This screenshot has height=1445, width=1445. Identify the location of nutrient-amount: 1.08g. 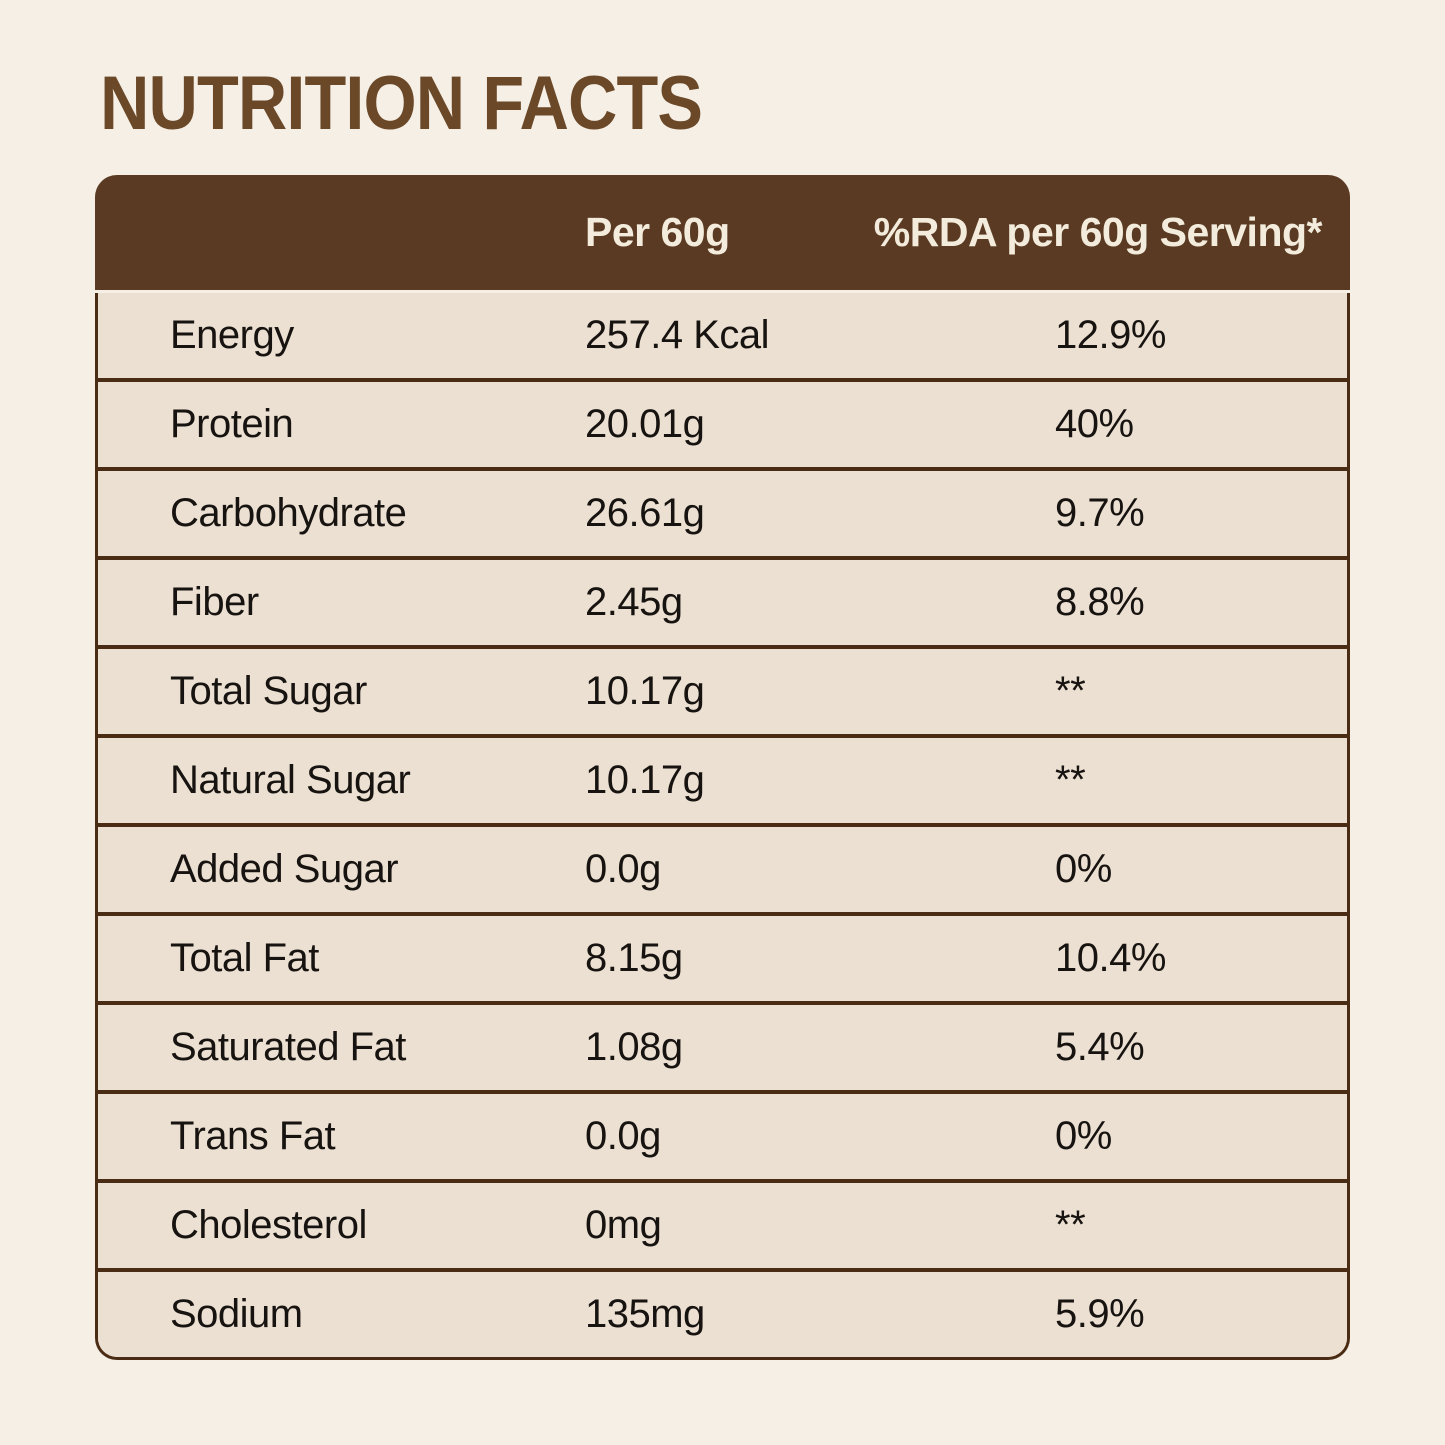
(634, 1047).